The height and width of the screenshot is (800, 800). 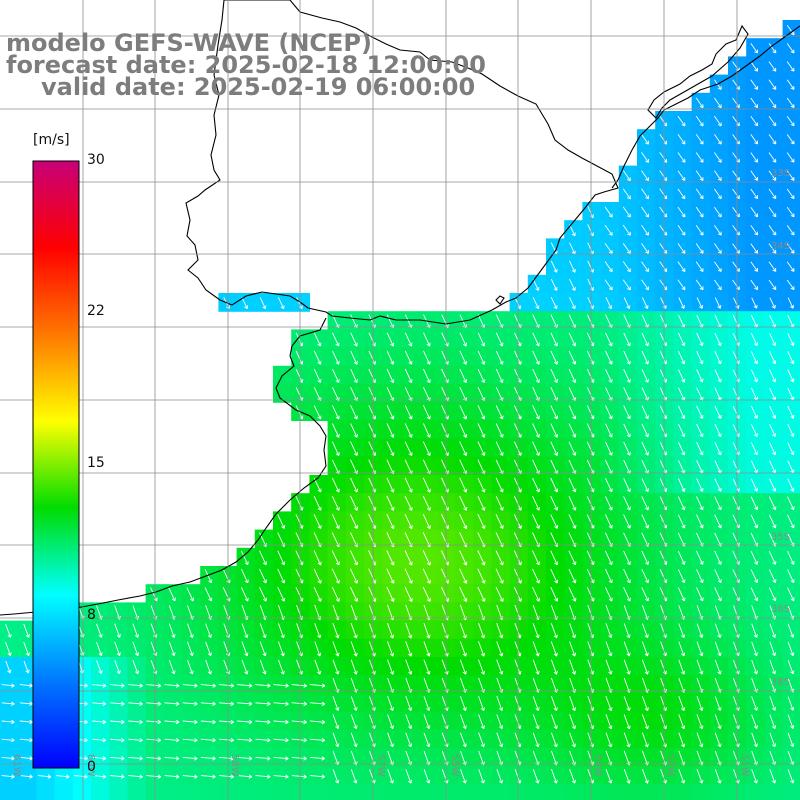 I want to click on grid-label-longitude: 54W, so click(x=597, y=765).